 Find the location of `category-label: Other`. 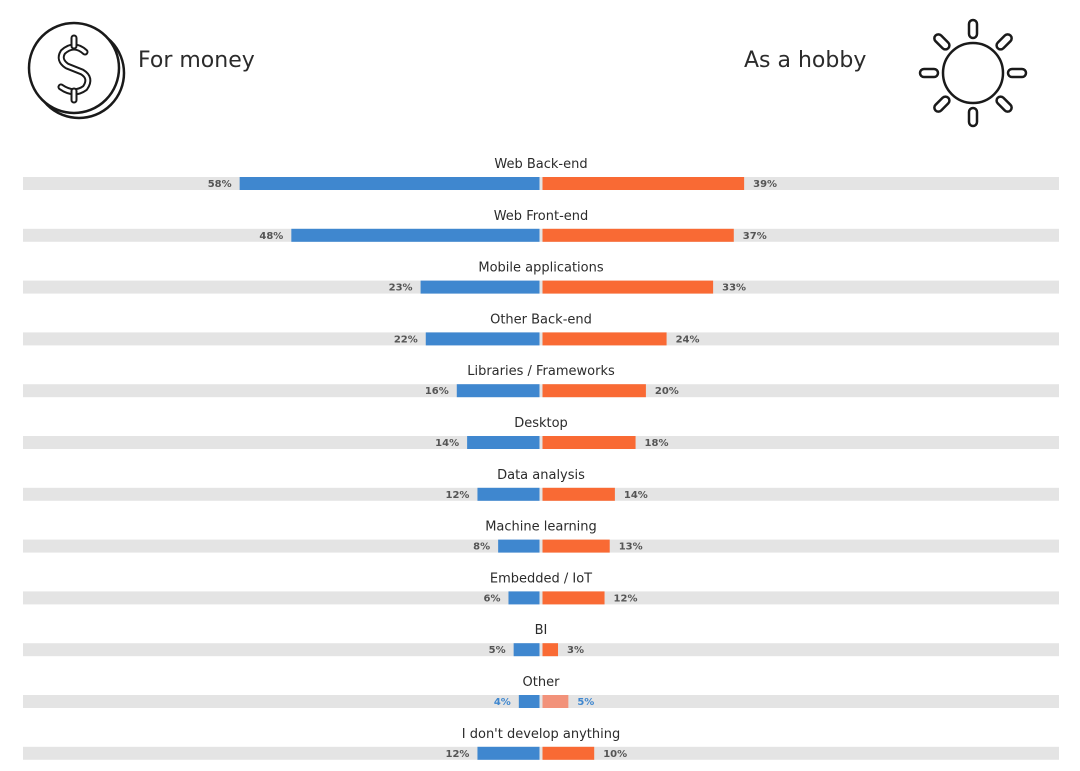

category-label: Other is located at coordinates (542, 682).